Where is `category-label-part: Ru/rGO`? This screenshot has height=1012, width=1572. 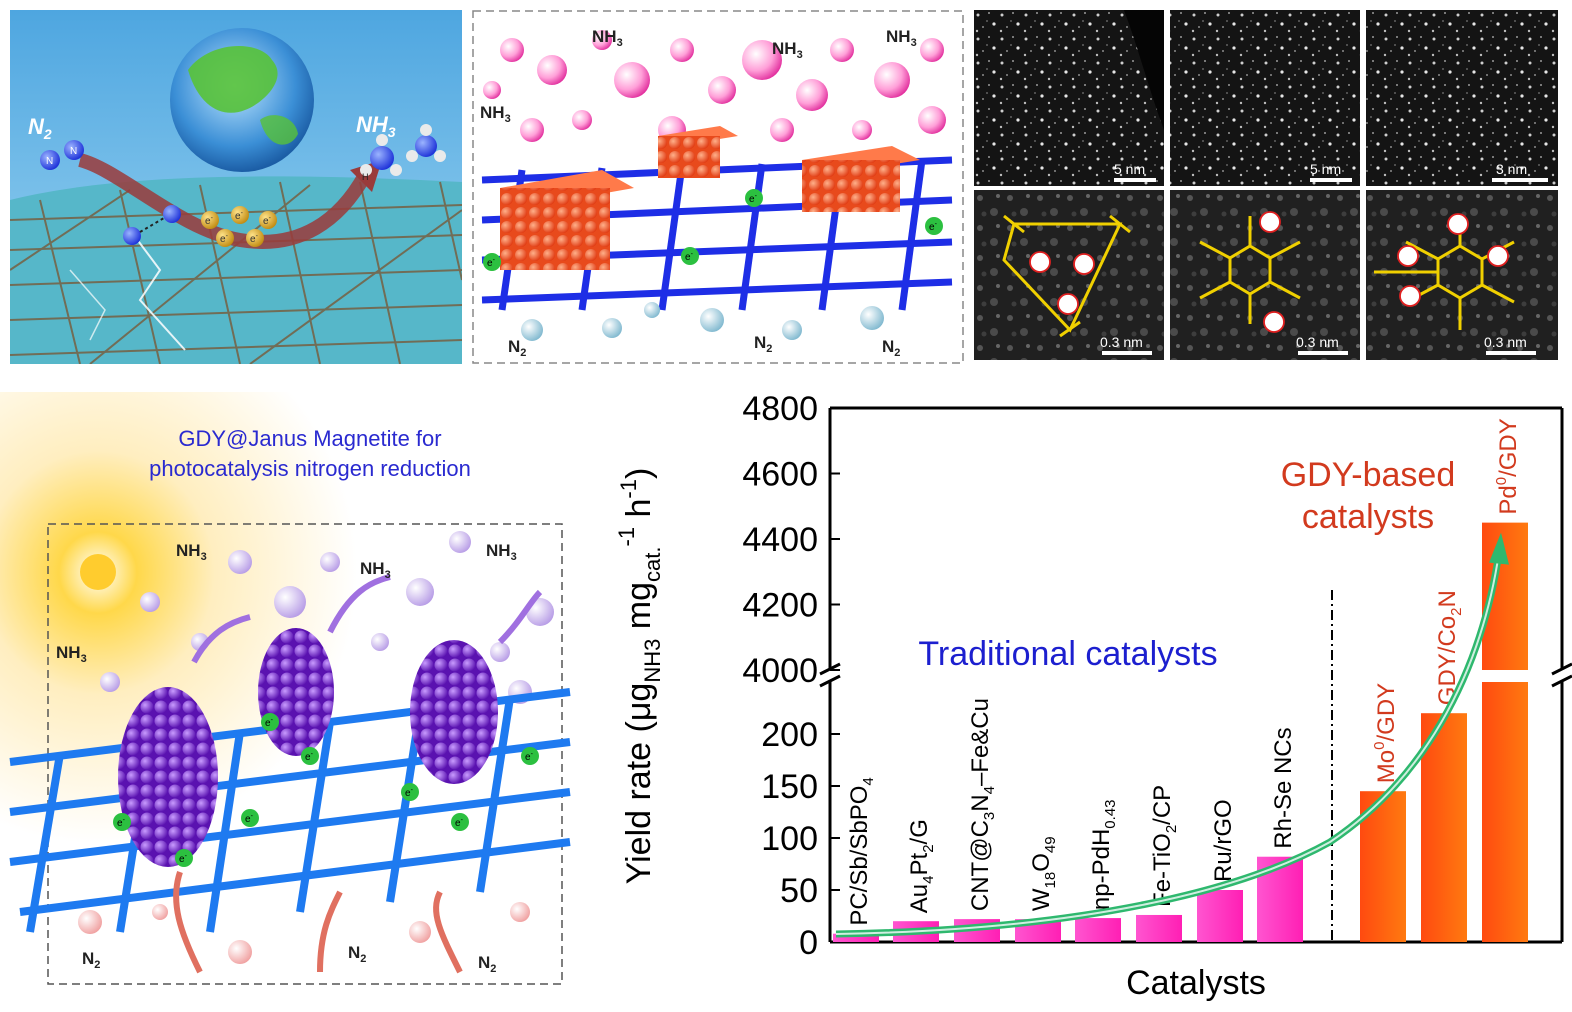
category-label-part: Ru/rGO is located at coordinates (1223, 840).